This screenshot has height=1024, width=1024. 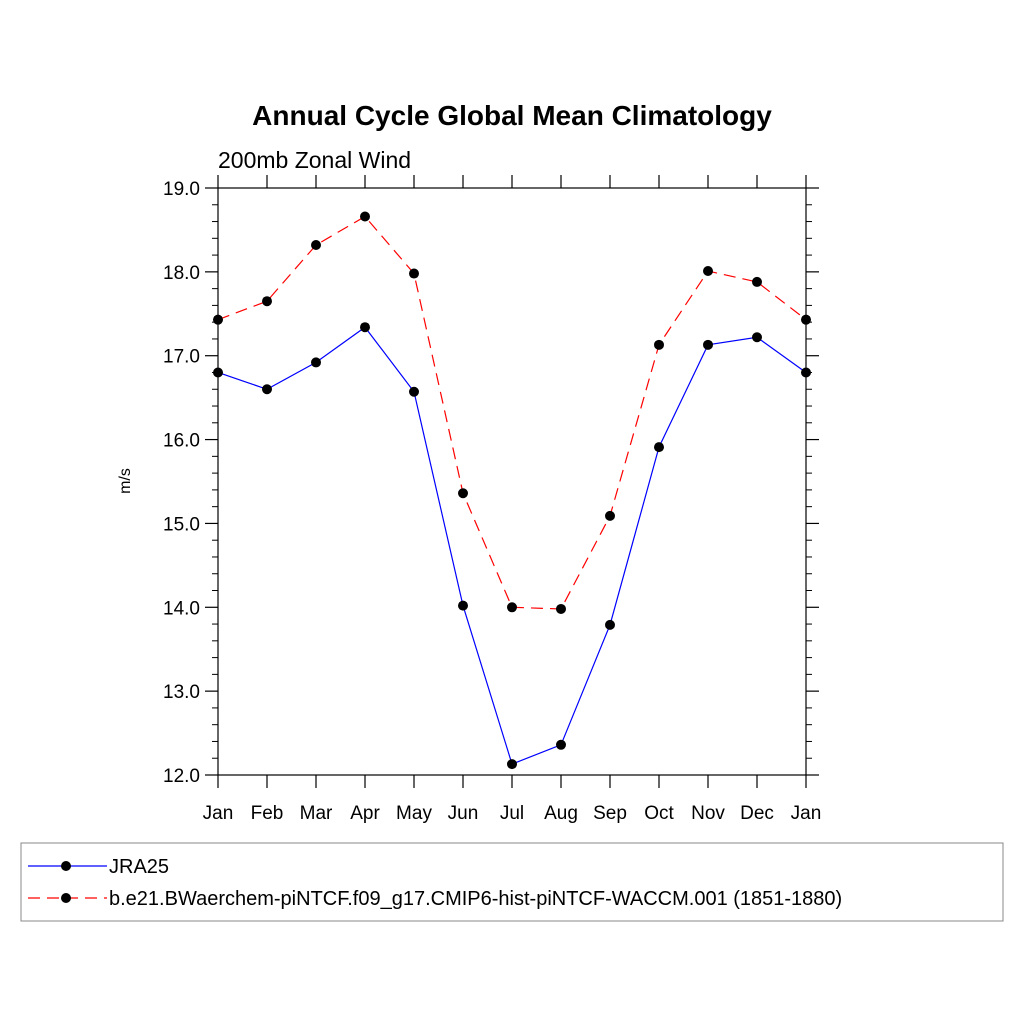 I want to click on x-tick-label: Nov, so click(x=708, y=813).